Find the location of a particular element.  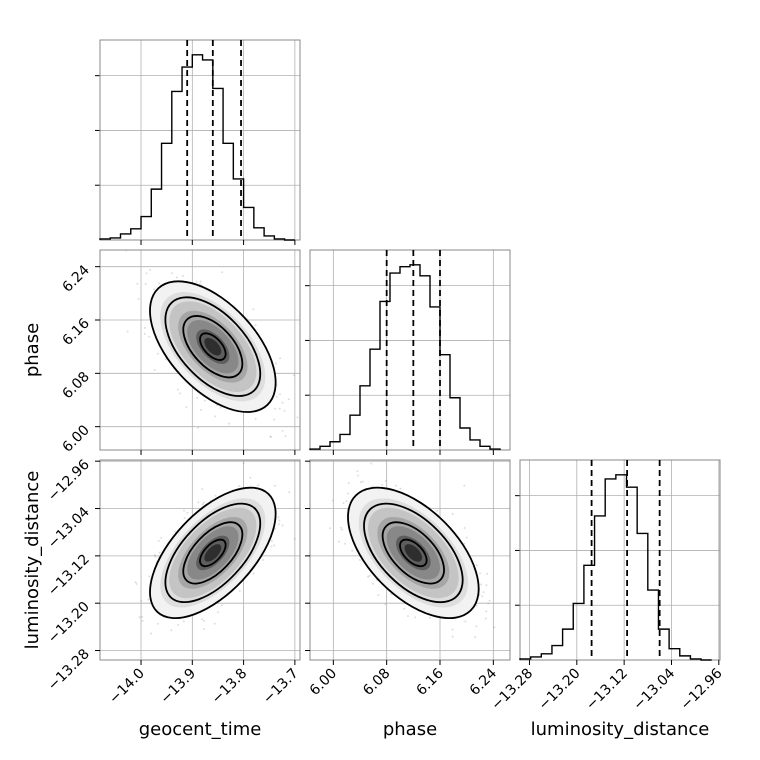

joint-phase-luminosity-distance-frame is located at coordinates (410, 560).